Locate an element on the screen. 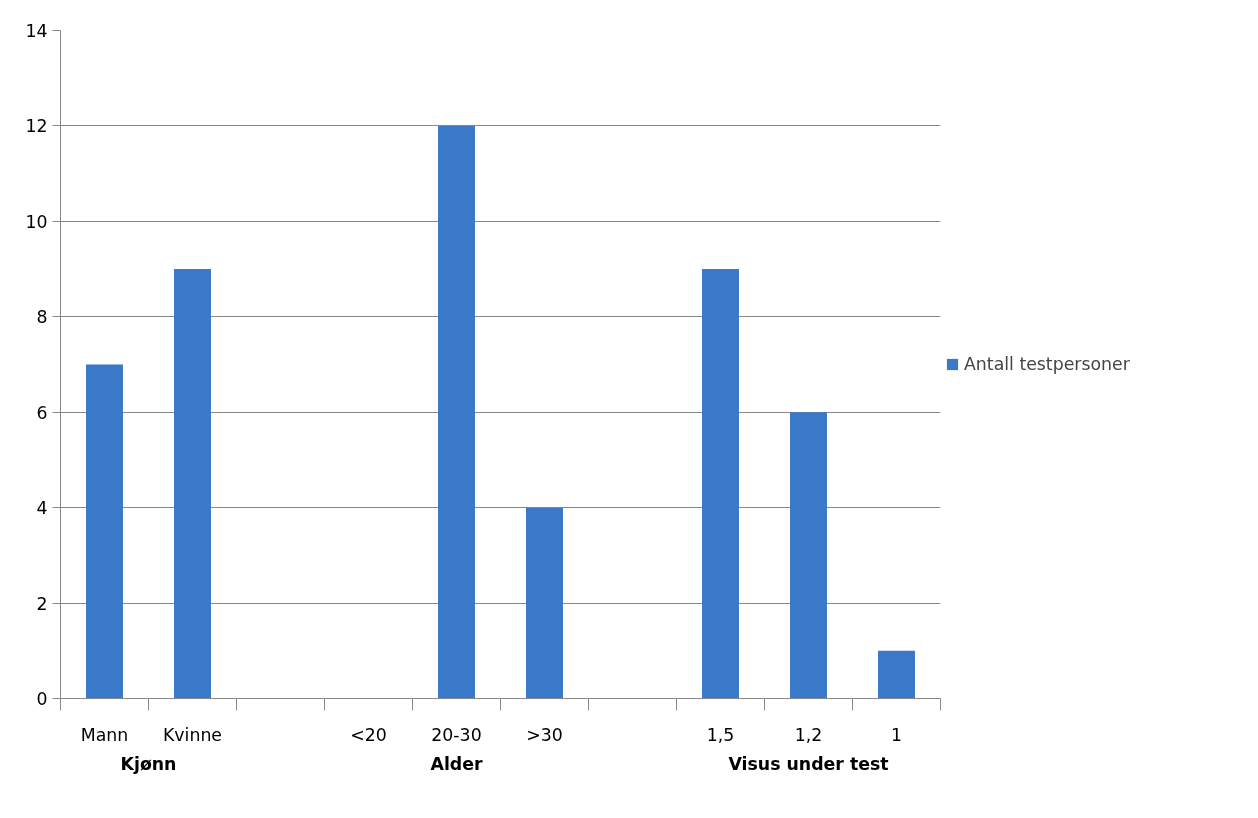 The width and height of the screenshot is (1258, 818). y-tick-label: 10 is located at coordinates (36, 221).